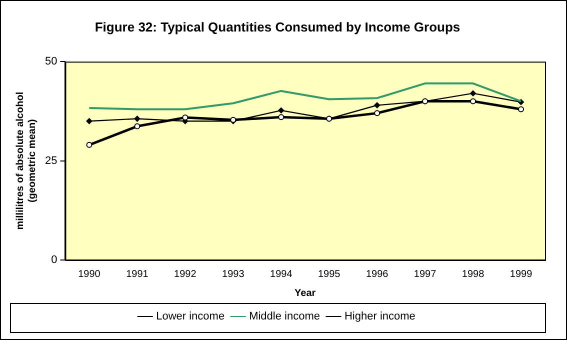 The image size is (567, 340). Describe the element at coordinates (425, 274) in the screenshot. I see `x-tick-label: 1997` at that location.